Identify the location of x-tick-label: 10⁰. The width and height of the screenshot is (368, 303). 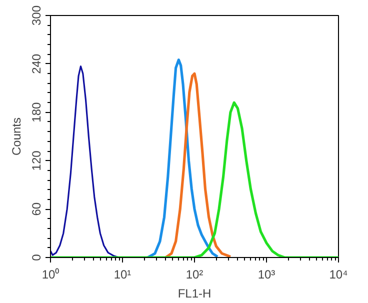
(51, 275).